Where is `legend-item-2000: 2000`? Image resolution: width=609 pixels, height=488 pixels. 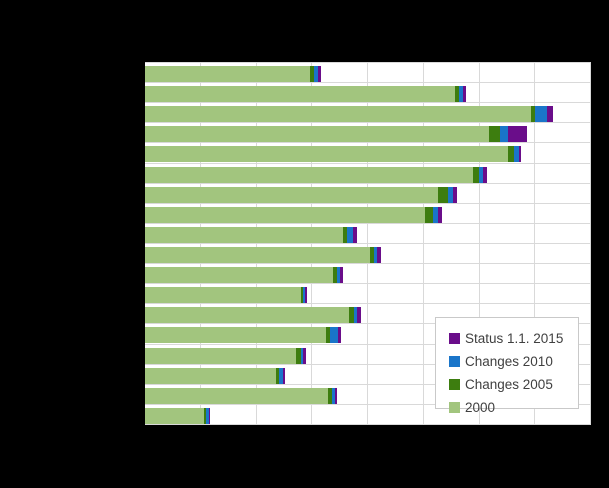 legend-item-2000: 2000 is located at coordinates (513, 407).